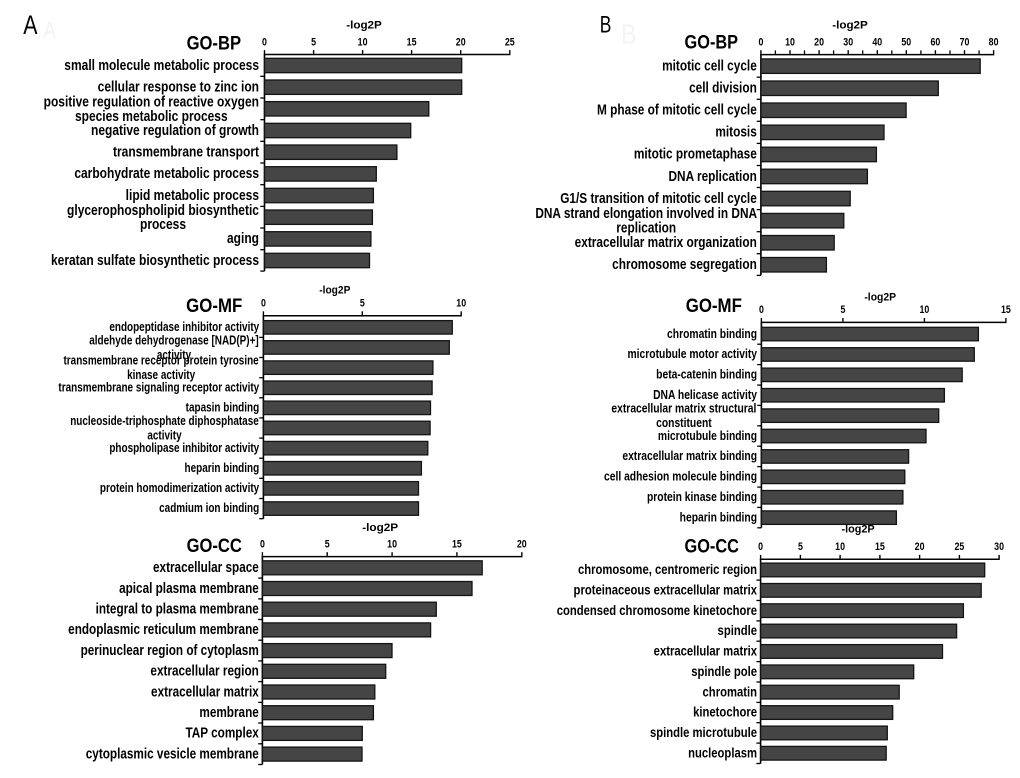 This screenshot has width=1020, height=778. I want to click on svg-text: membrane, so click(228, 712).